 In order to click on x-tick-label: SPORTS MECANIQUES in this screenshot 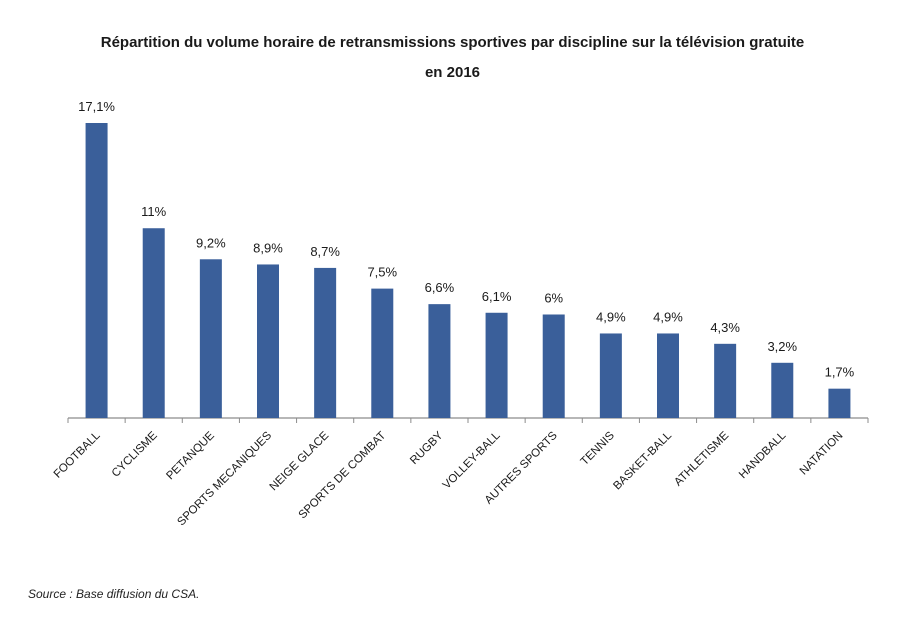, I will do `click(224, 478)`.